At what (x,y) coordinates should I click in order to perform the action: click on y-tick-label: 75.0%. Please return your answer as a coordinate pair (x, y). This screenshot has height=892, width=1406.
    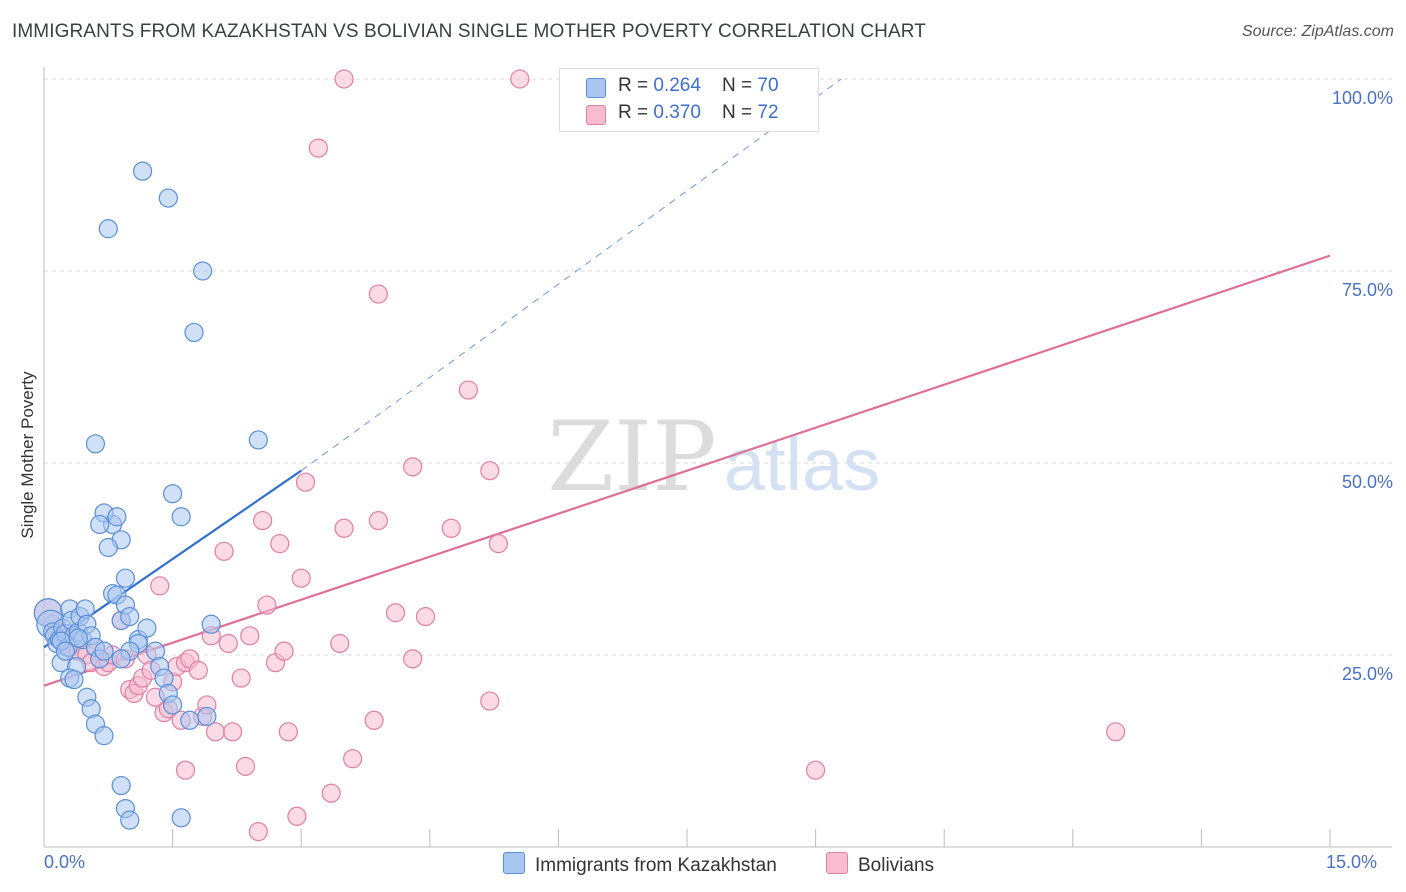
    Looking at the image, I should click on (1367, 290).